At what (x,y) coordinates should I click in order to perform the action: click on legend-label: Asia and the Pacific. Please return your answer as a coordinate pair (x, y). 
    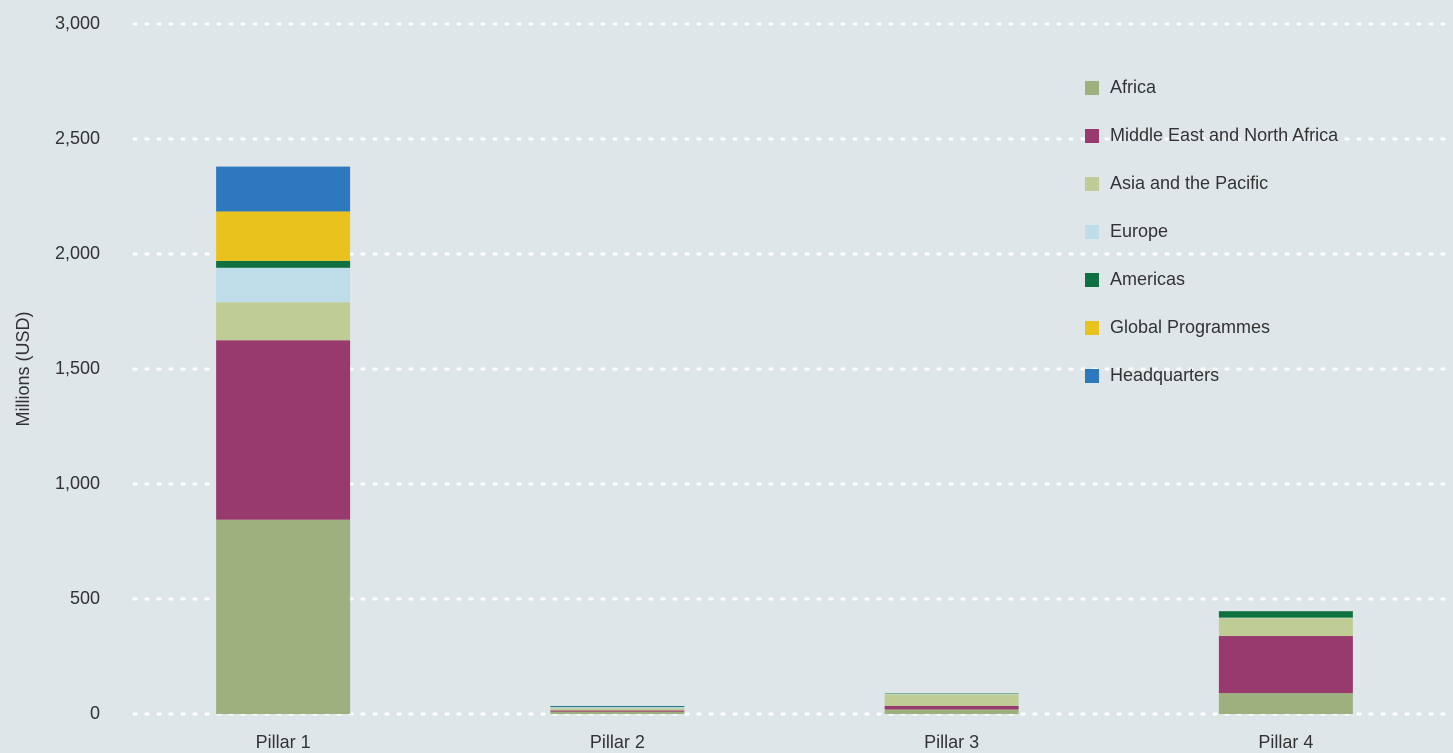
    Looking at the image, I should click on (1189, 183).